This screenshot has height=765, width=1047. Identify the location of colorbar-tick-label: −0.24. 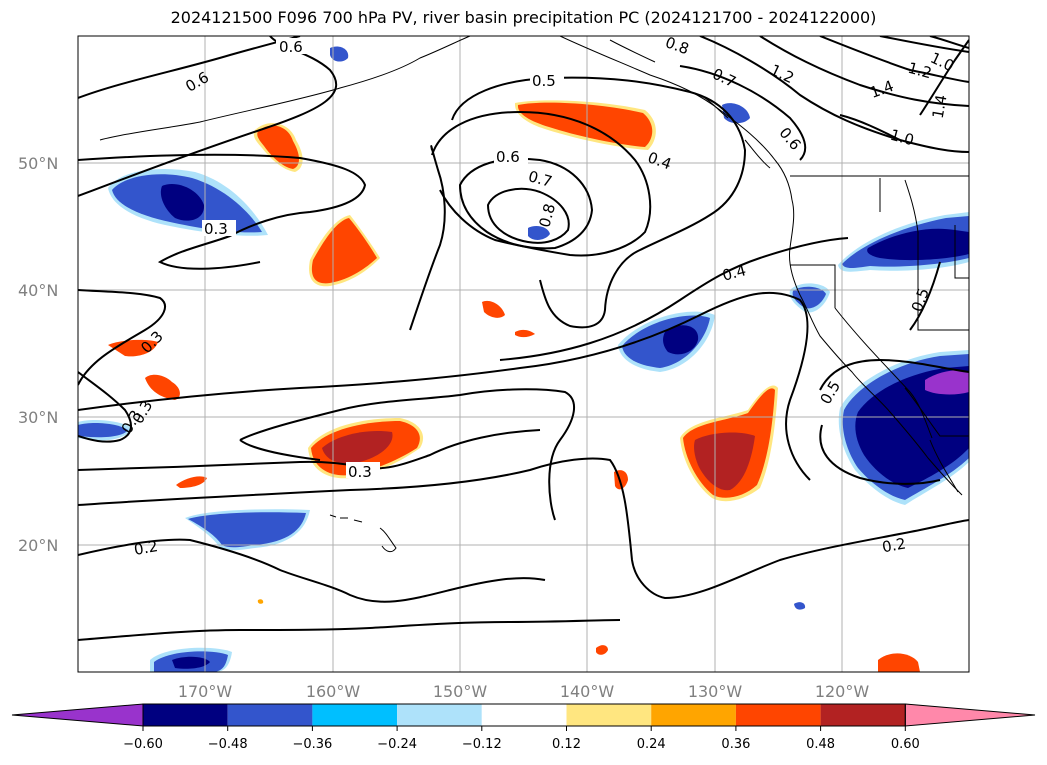
(397, 744).